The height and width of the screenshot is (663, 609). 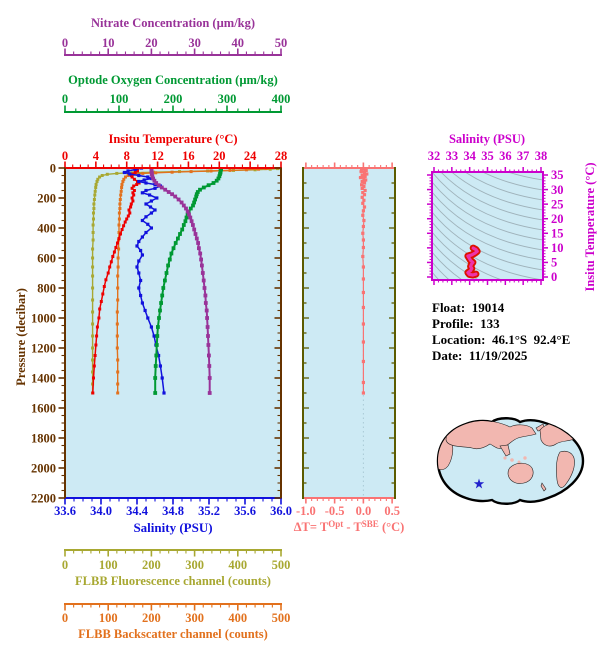 What do you see at coordinates (557, 204) in the screenshot?
I see `ts-temperature-tick-label: 25` at bounding box center [557, 204].